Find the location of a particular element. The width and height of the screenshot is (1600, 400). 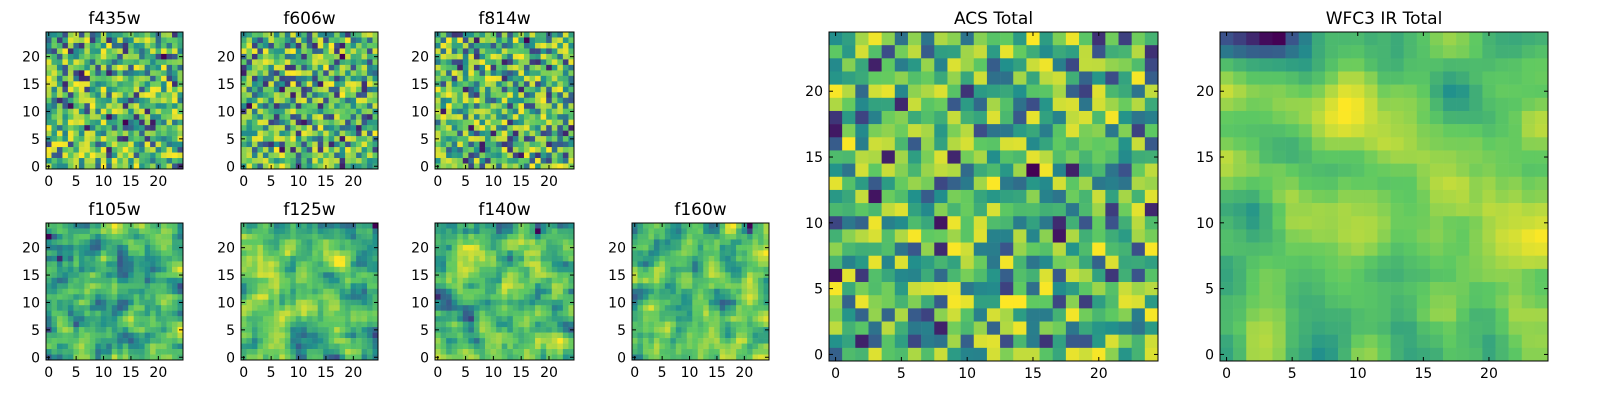

y-tick-label: 5 is located at coordinates (424, 140).